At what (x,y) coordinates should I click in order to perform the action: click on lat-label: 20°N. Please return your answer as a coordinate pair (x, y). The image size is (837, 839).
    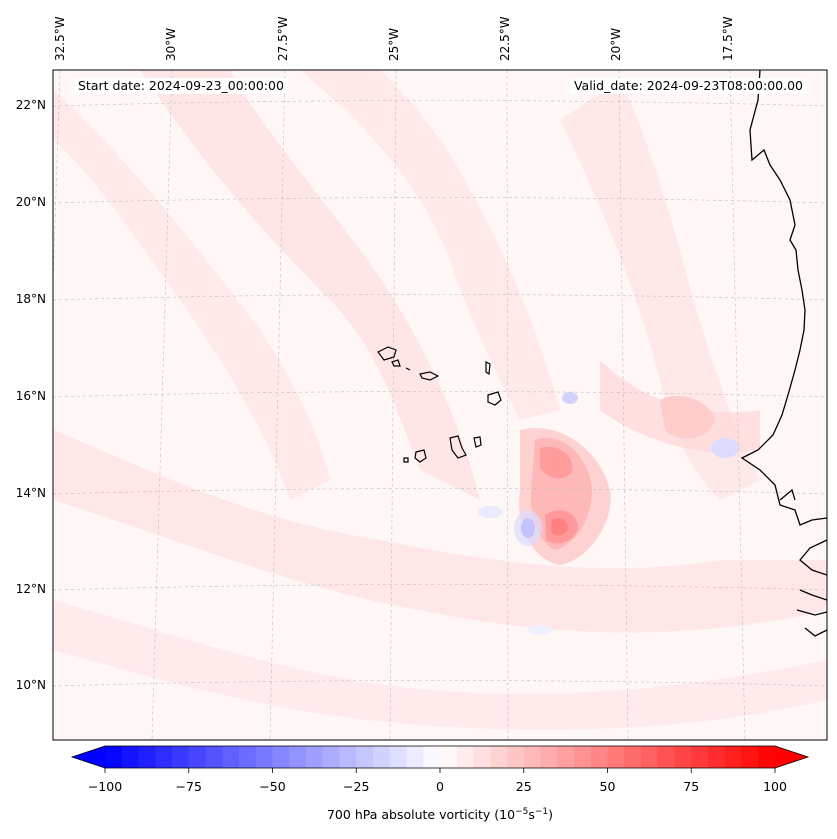
    Looking at the image, I should click on (30, 202).